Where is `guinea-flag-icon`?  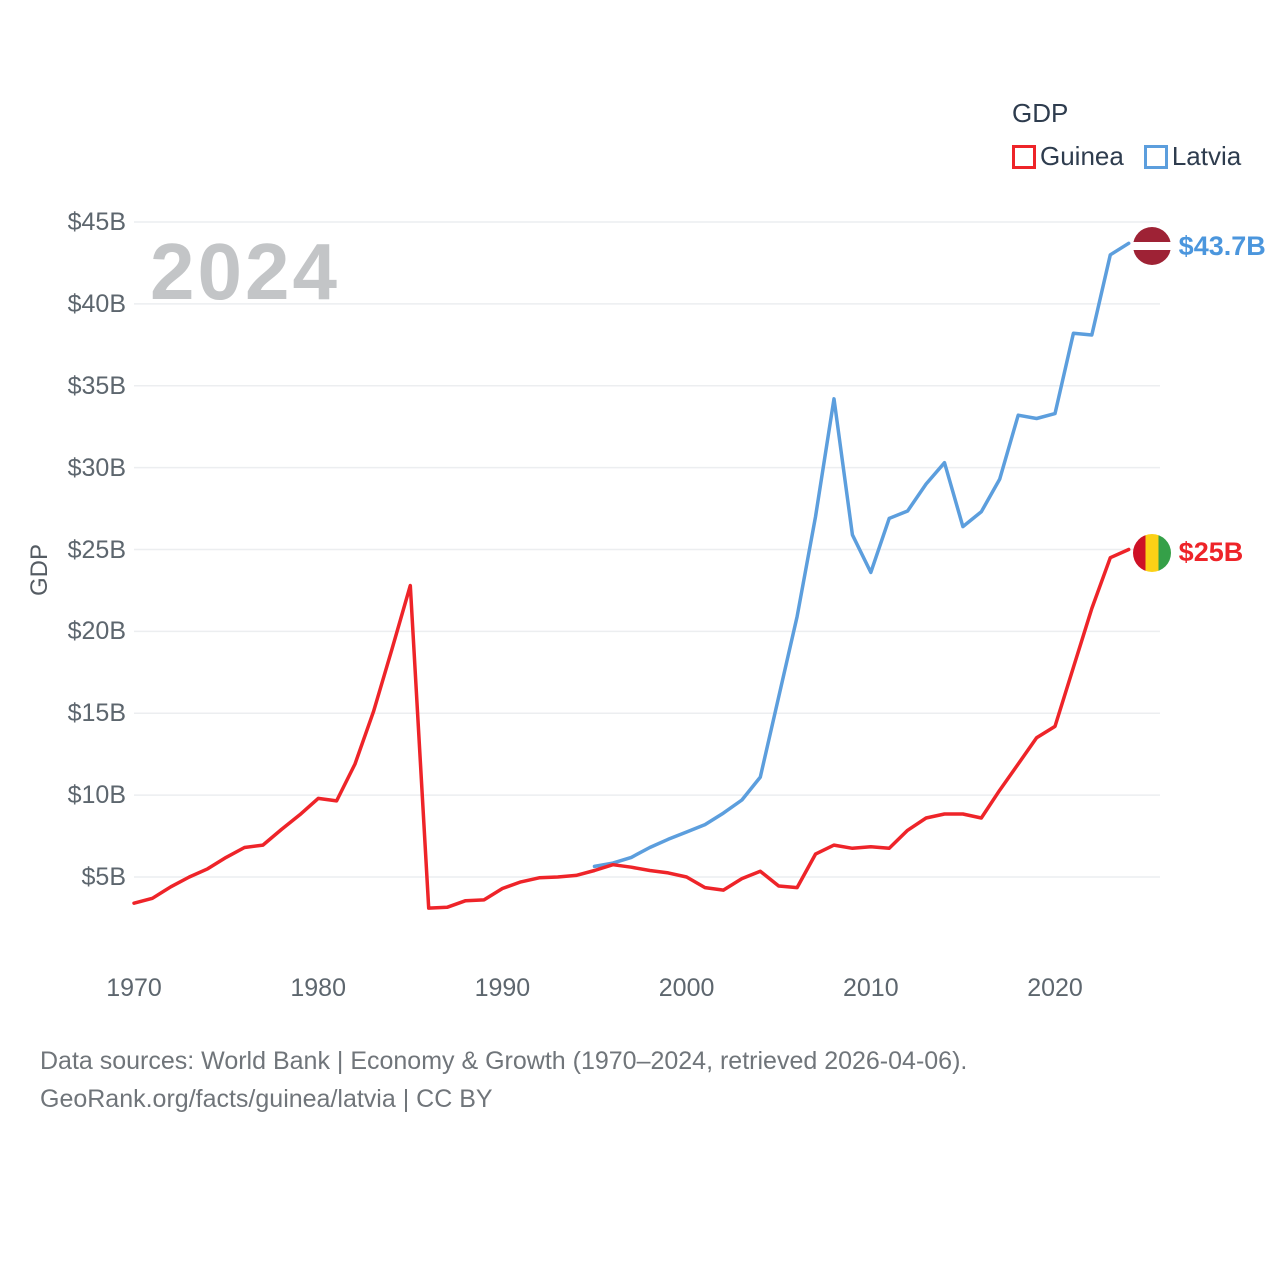 guinea-flag-icon is located at coordinates (1151, 552).